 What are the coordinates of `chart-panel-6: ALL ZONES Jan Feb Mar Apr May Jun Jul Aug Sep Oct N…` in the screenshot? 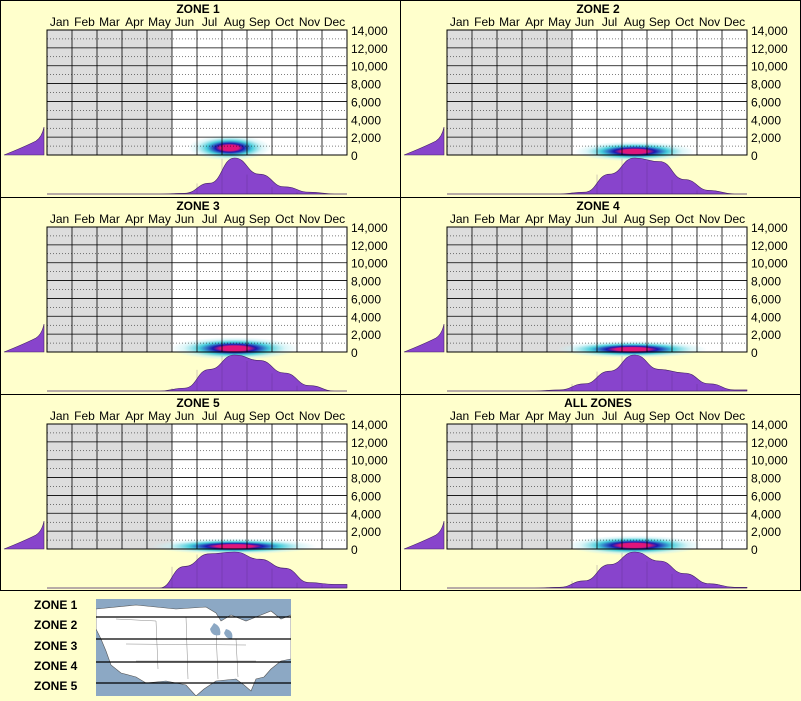 It's located at (600, 492).